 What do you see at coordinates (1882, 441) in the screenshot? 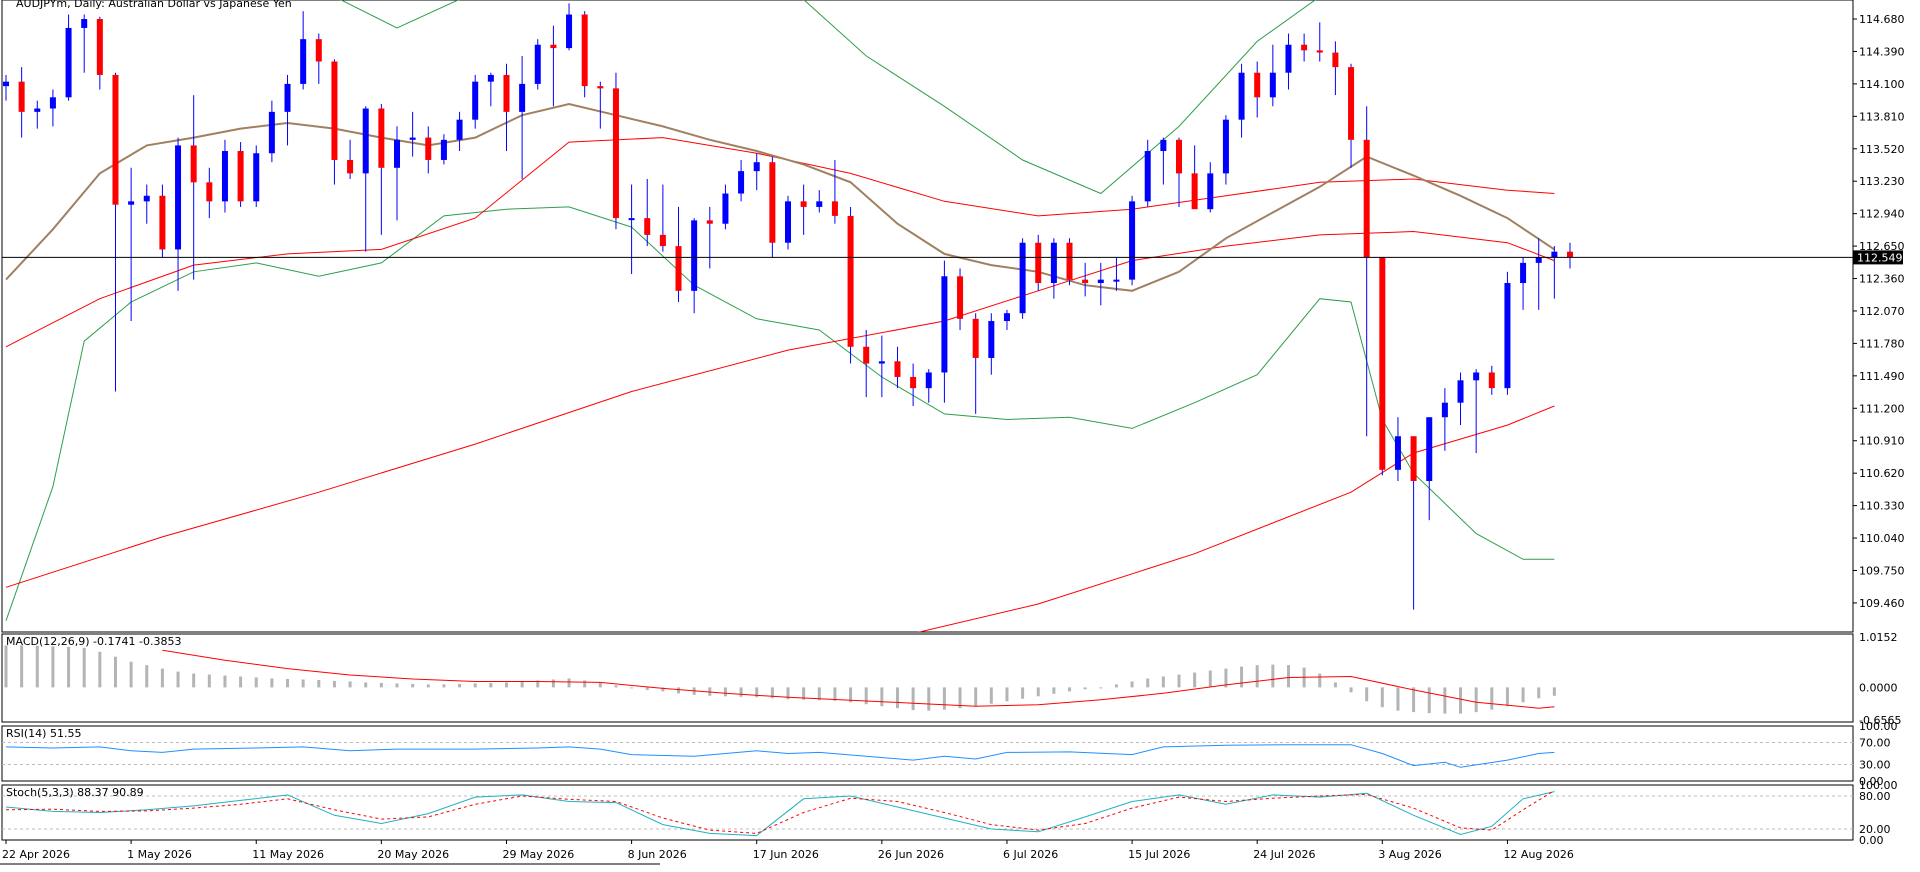
I see `y-tick-label: 110.910` at bounding box center [1882, 441].